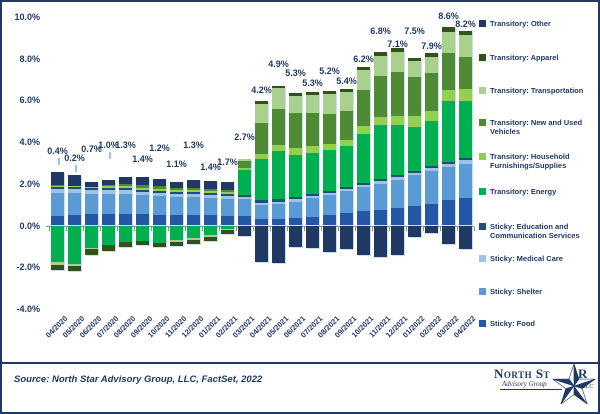 This screenshot has width=600, height=414. I want to click on bar-total-label: 0.4%, so click(57, 151).